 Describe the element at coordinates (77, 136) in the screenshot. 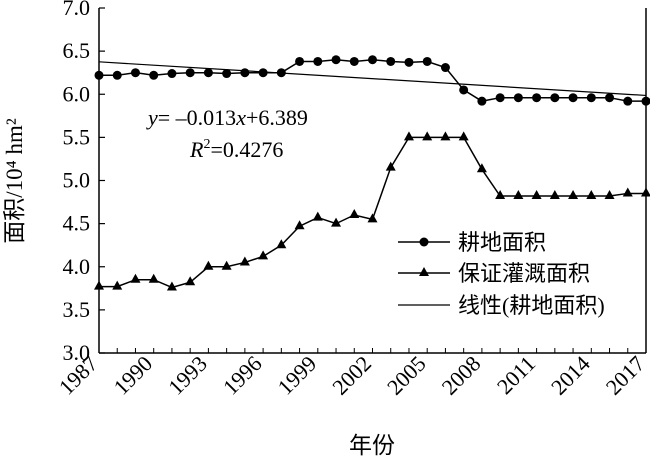

I see `y-tick-label: 5.5` at that location.